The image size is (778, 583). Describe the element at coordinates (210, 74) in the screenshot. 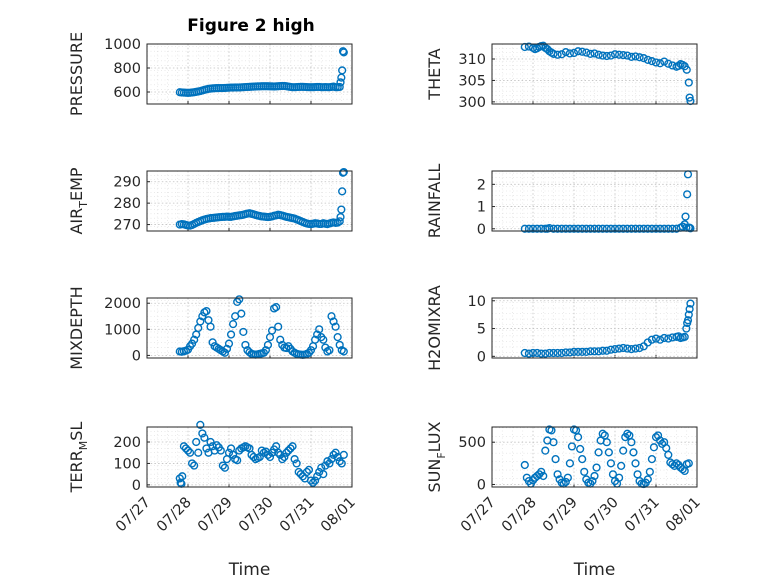

I see `subplot-pressure: 600 800 1000 PRESSURE` at that location.